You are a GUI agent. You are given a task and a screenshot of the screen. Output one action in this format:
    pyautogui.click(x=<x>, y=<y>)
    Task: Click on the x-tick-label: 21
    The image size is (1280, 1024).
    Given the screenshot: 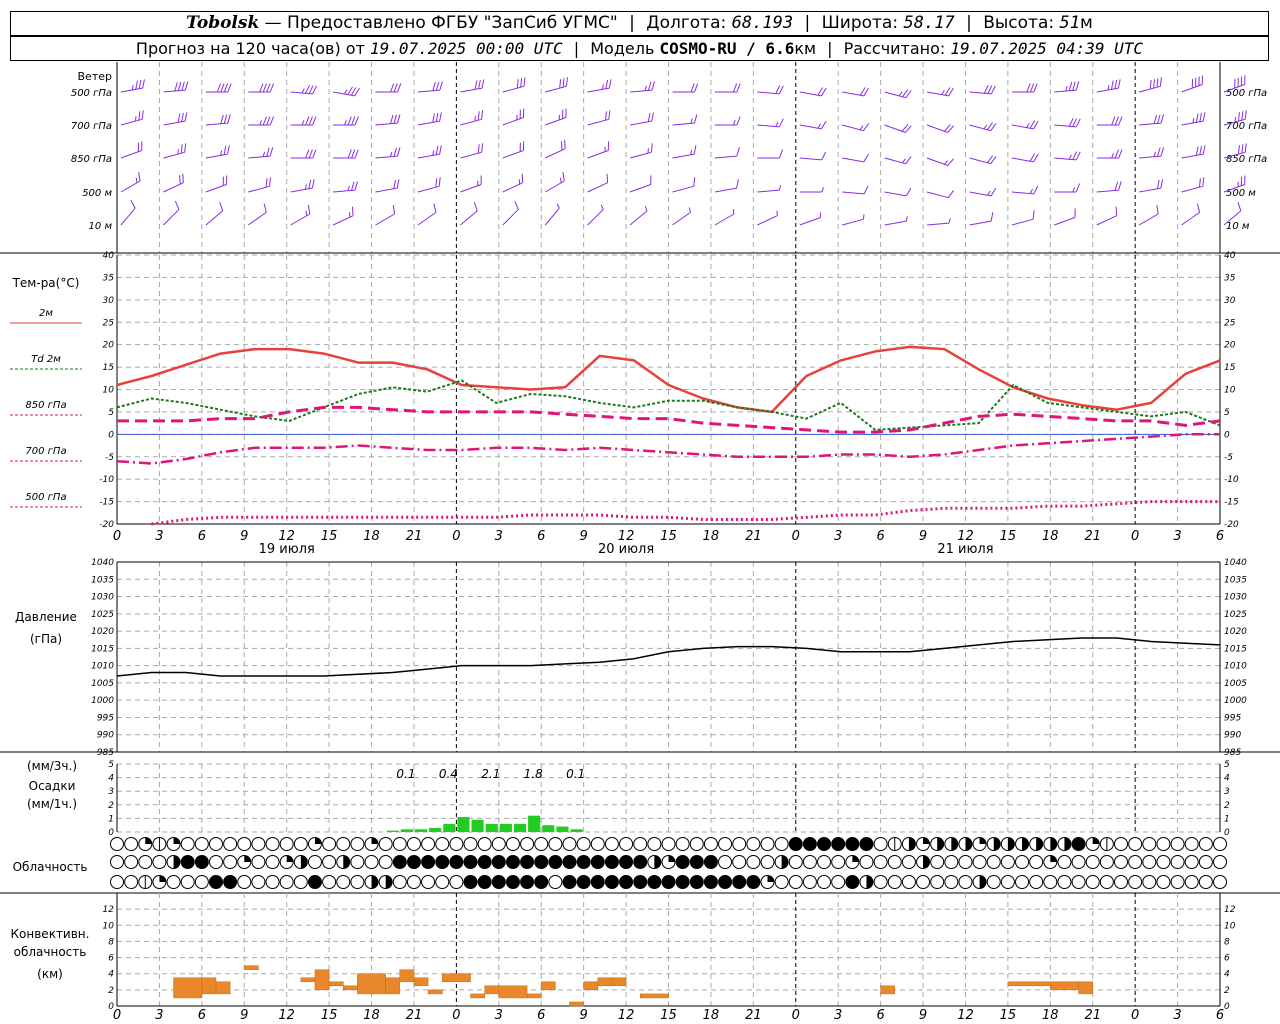 What is the action you would take?
    pyautogui.click(x=753, y=1015)
    